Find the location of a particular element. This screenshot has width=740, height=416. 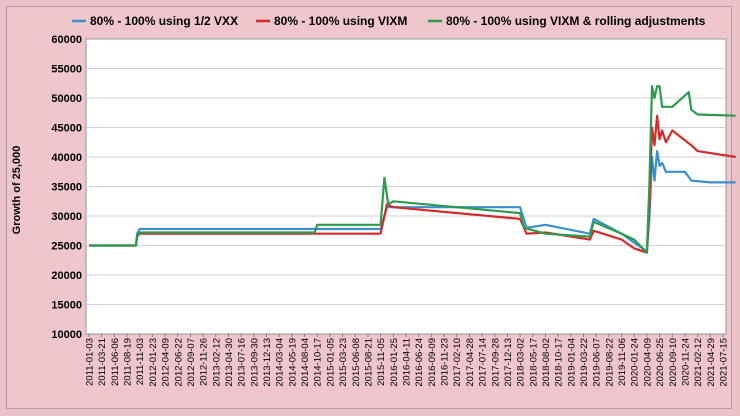

x-tick-label: 2019-01-04 is located at coordinates (571, 362).